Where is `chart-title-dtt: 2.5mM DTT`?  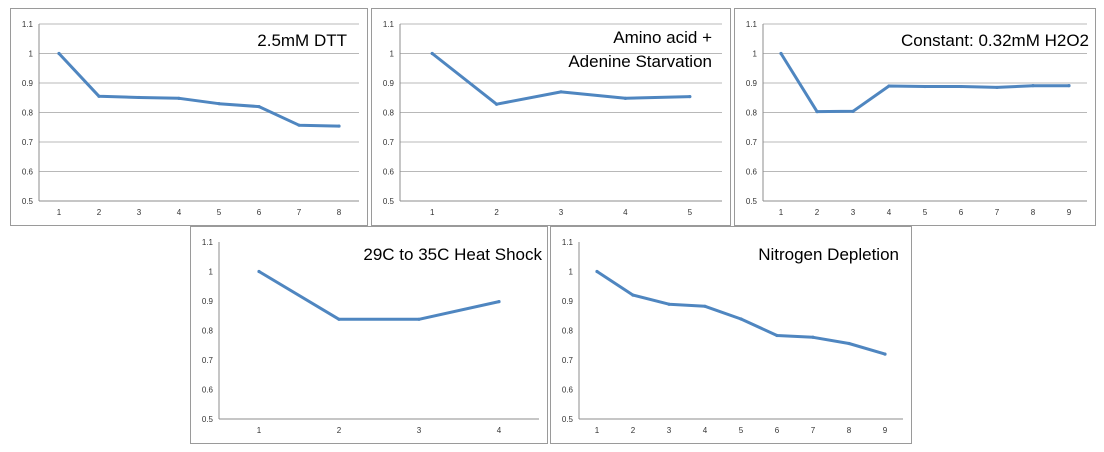 chart-title-dtt: 2.5mM DTT is located at coordinates (302, 40).